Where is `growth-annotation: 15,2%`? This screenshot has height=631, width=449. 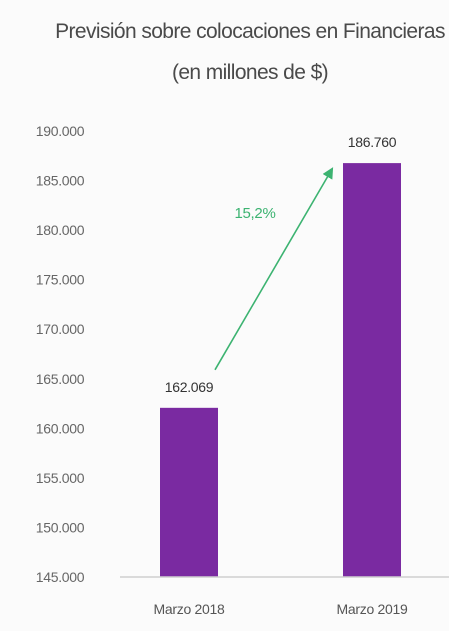 growth-annotation: 15,2% is located at coordinates (274, 269).